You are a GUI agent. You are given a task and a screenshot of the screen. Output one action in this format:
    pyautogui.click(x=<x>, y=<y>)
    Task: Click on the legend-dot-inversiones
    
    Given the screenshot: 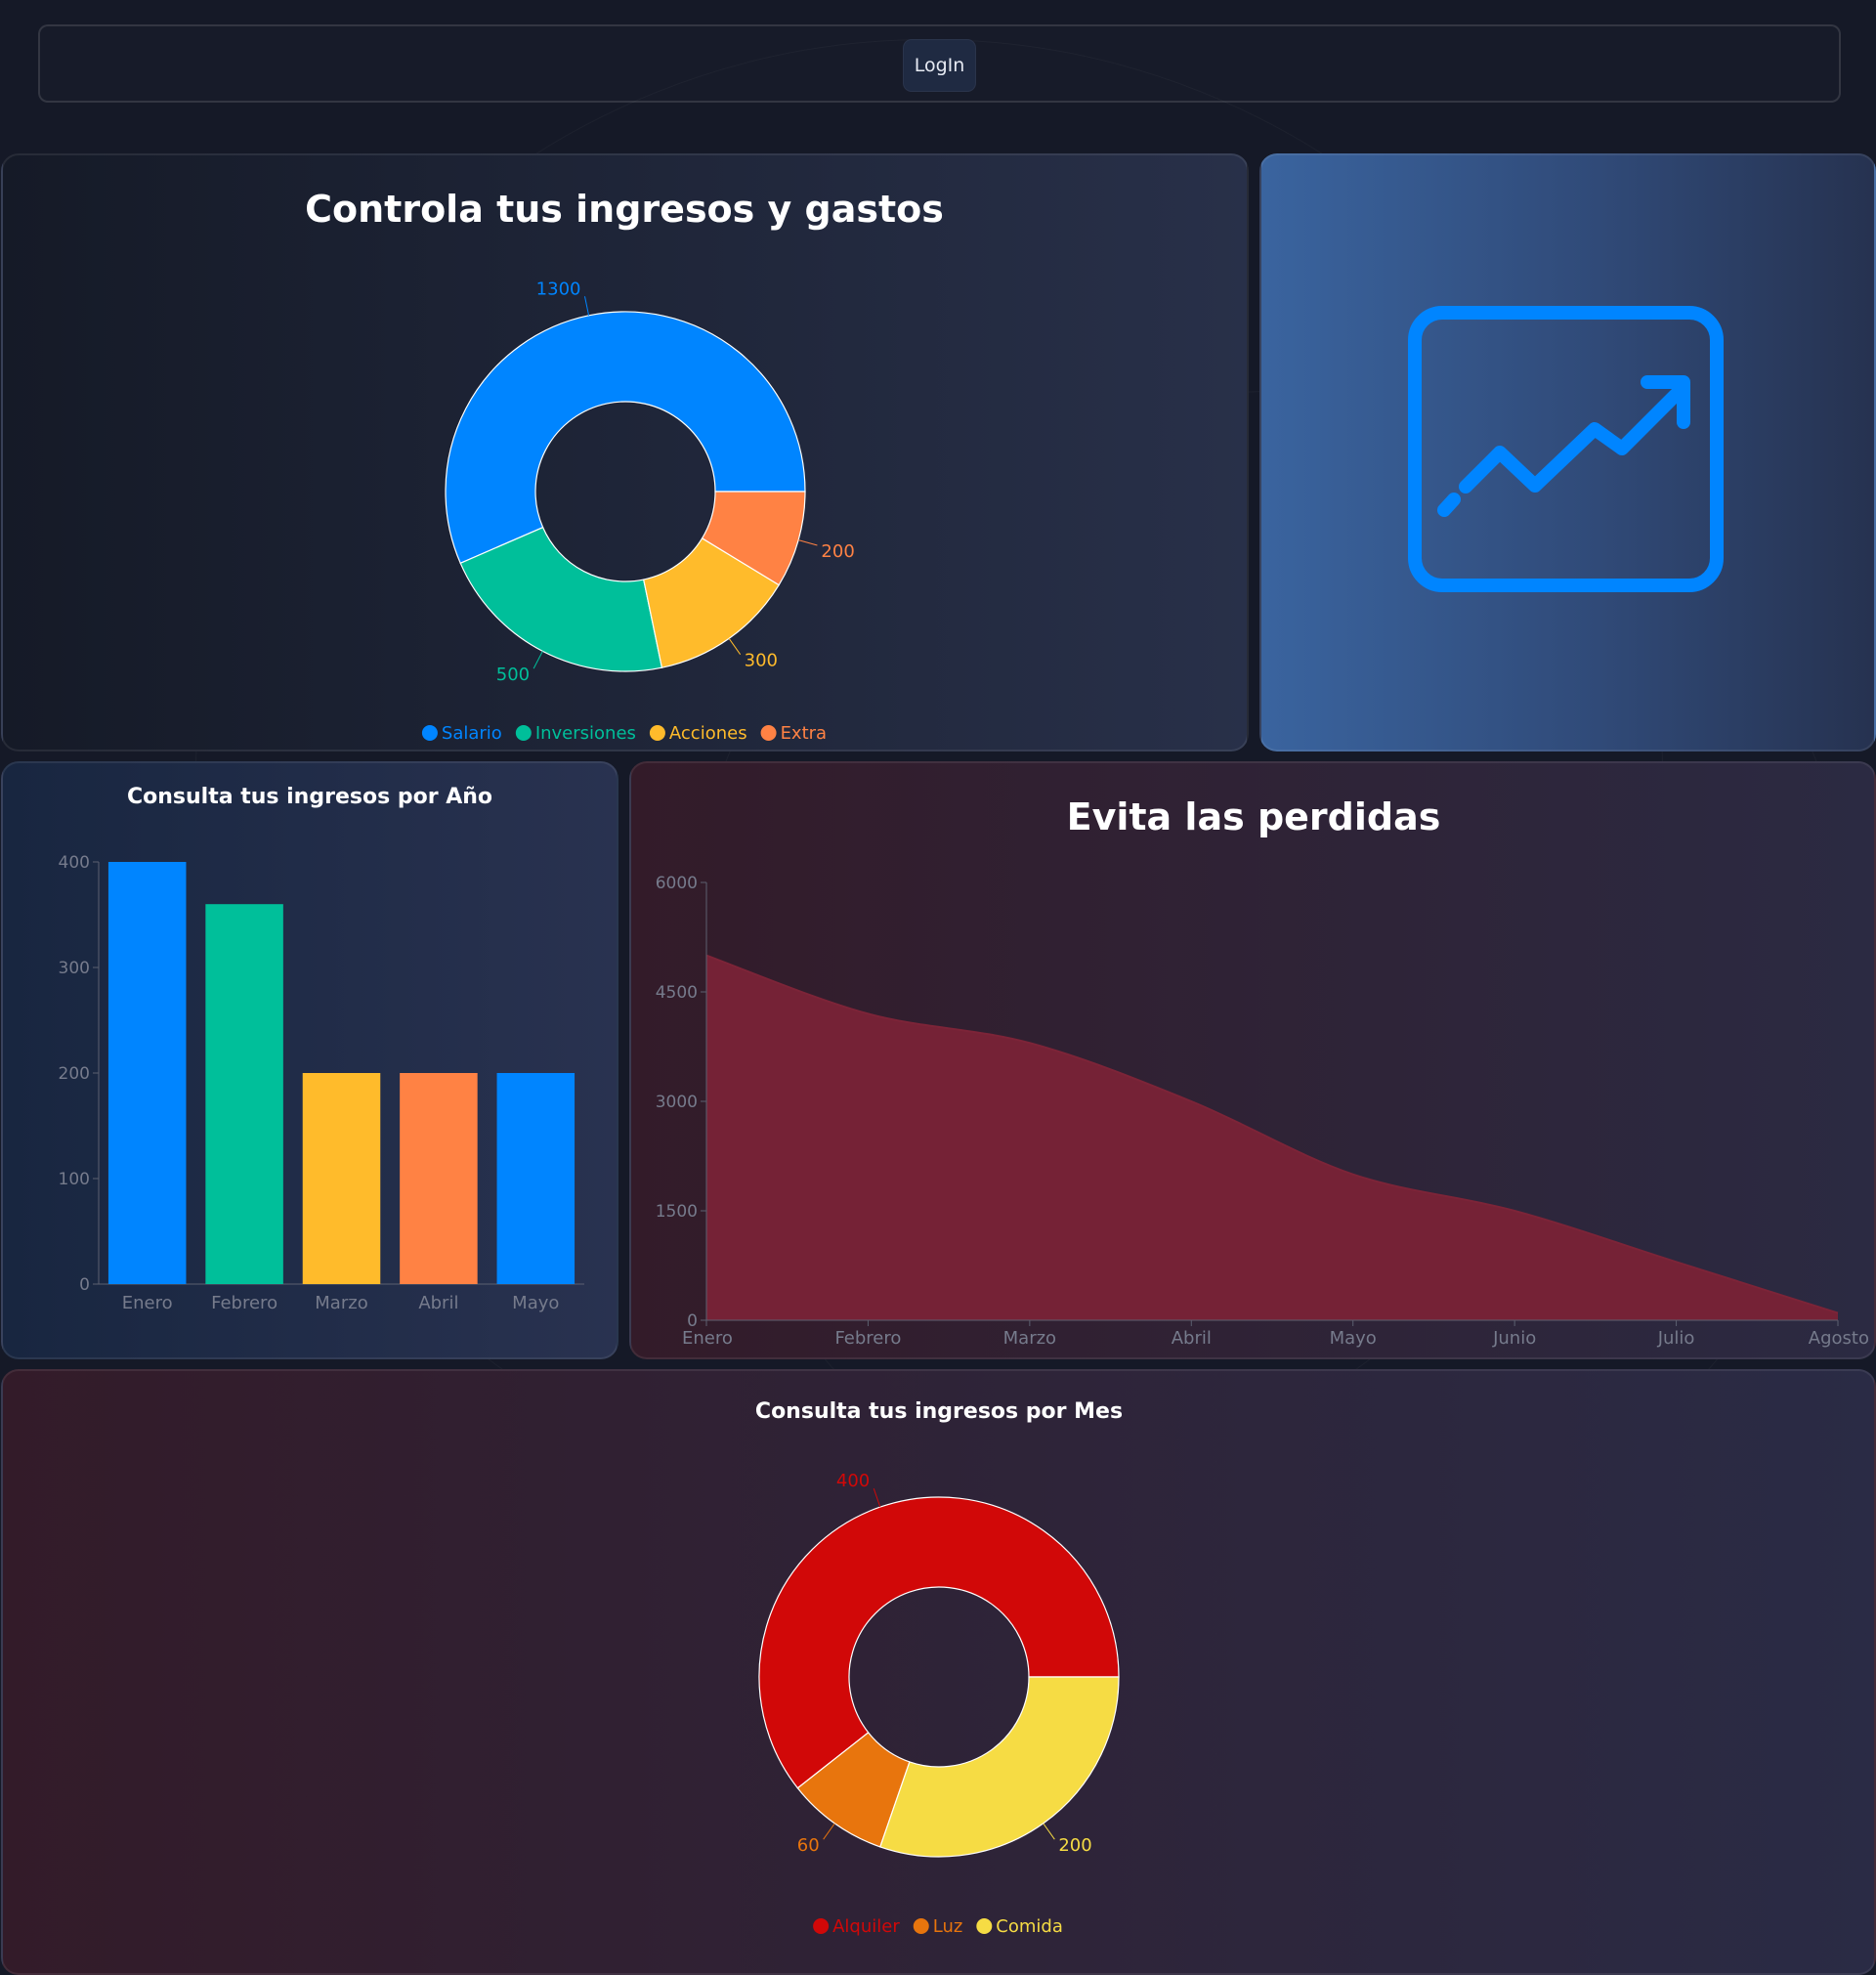 What is the action you would take?
    pyautogui.click(x=523, y=733)
    